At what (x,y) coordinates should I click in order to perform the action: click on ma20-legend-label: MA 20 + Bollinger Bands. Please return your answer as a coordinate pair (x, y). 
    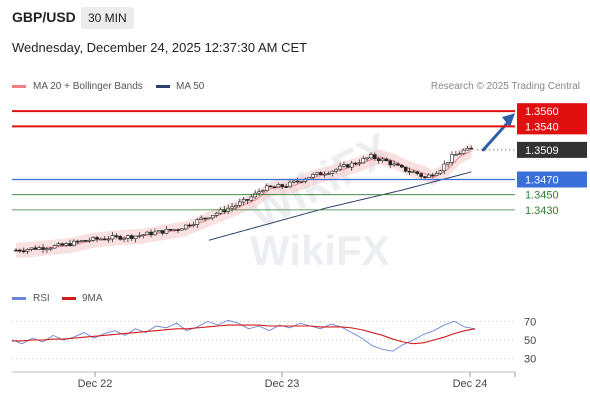
    Looking at the image, I should click on (88, 86).